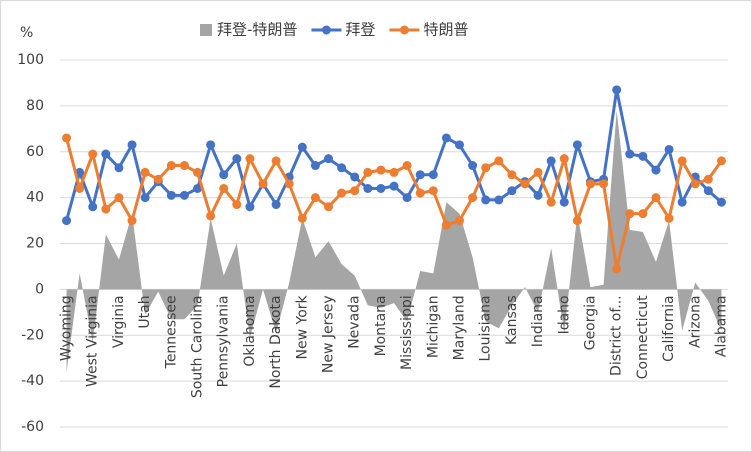  Describe the element at coordinates (35, 198) in the screenshot. I see `y-tick-label: 40` at that location.